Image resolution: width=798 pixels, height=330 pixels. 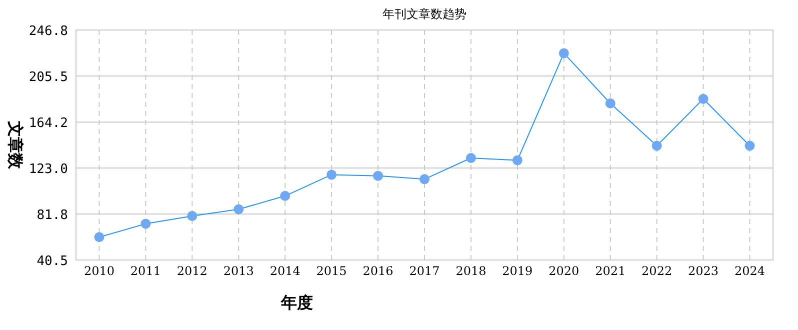 I want to click on y-tick-label: 123.0, so click(x=48, y=170).